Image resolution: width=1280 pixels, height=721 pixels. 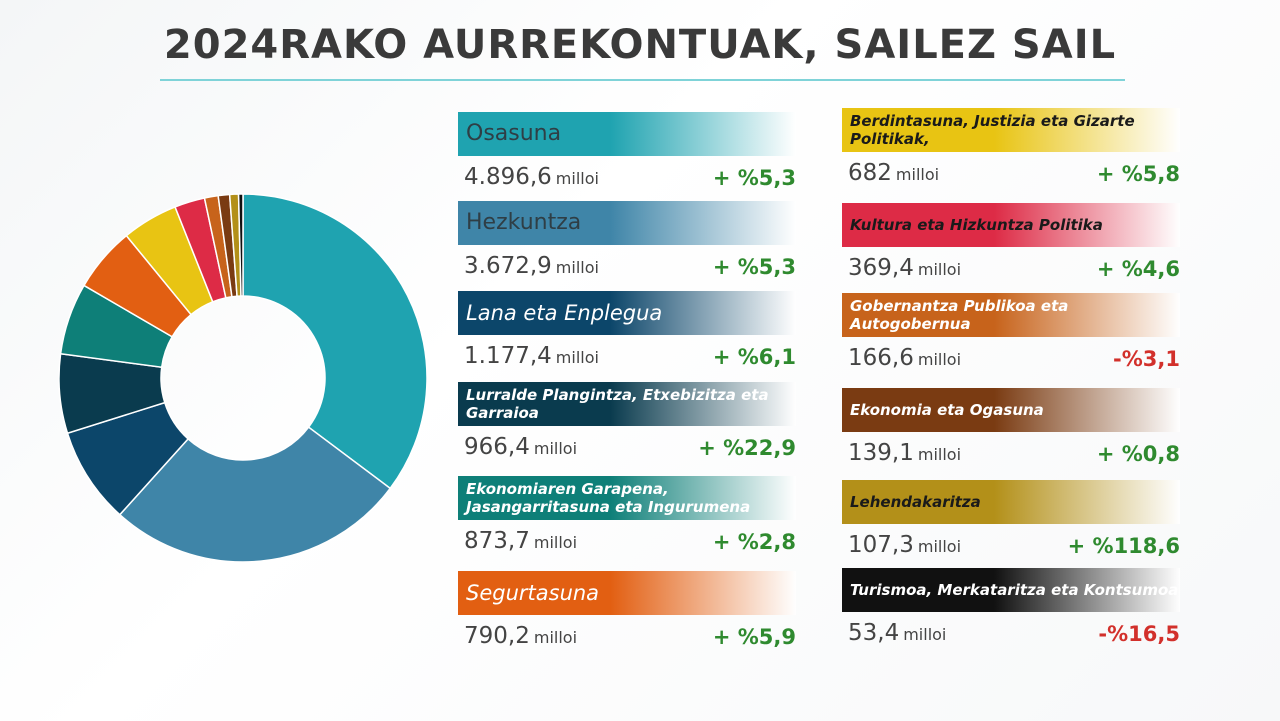 I want to click on department-name: Osasuna, so click(x=514, y=133).